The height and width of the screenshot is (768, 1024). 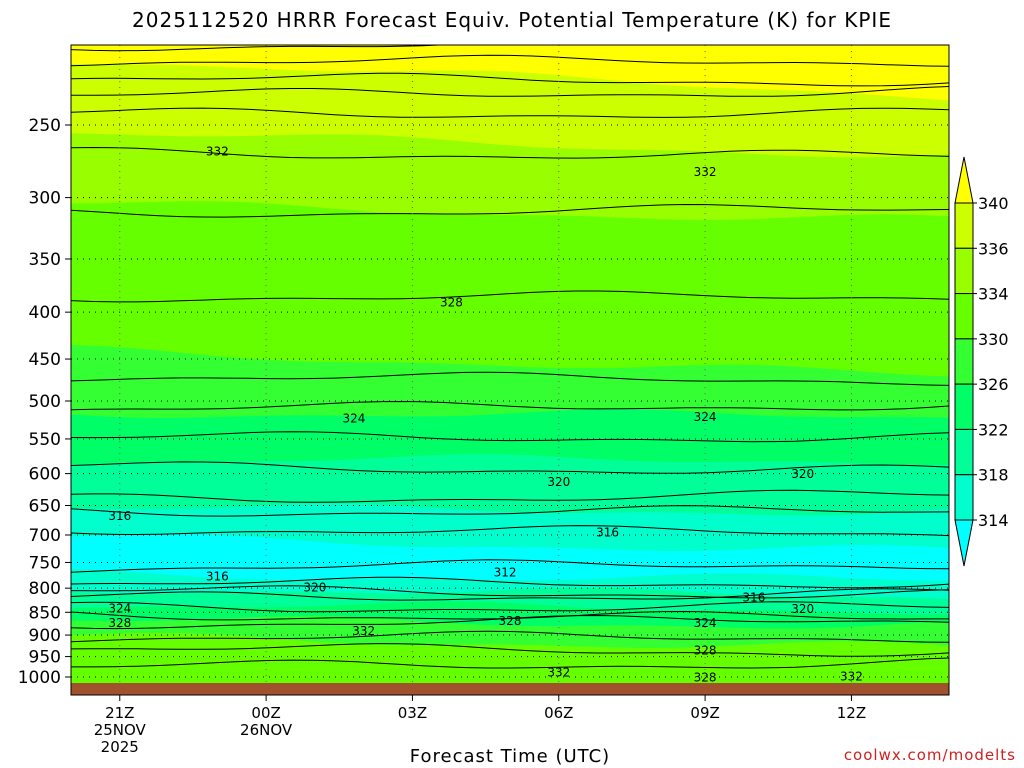 I want to click on contour-label: 312, so click(x=505, y=572).